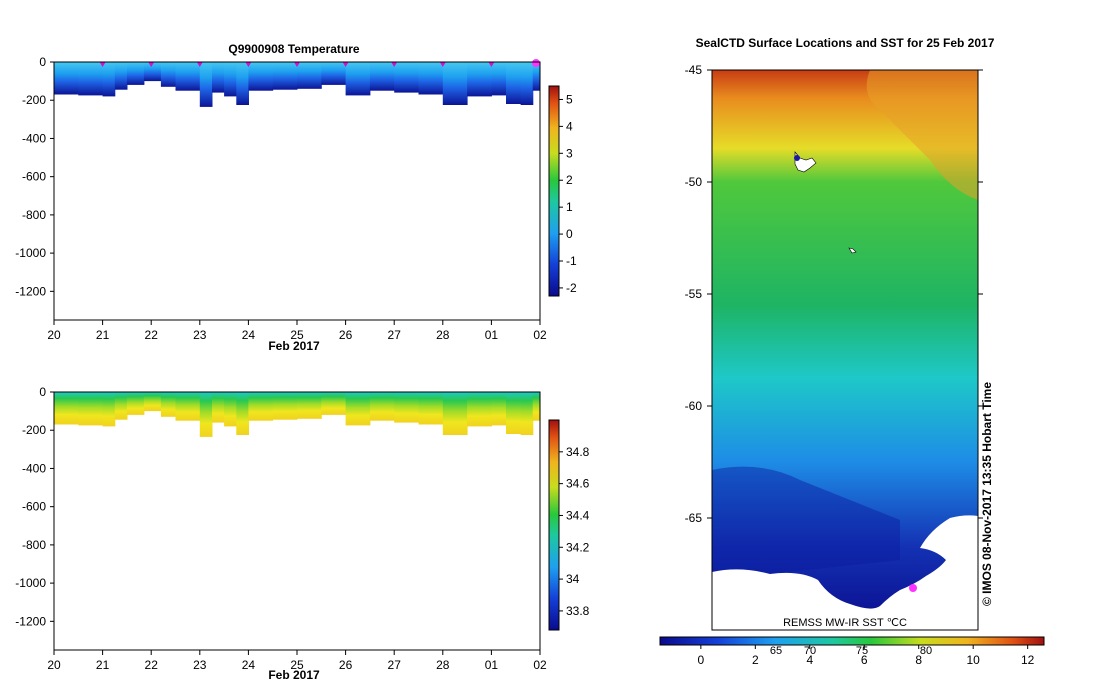 This screenshot has width=1099, height=700. I want to click on salinity-x-label: Feb 2017, so click(294, 675).